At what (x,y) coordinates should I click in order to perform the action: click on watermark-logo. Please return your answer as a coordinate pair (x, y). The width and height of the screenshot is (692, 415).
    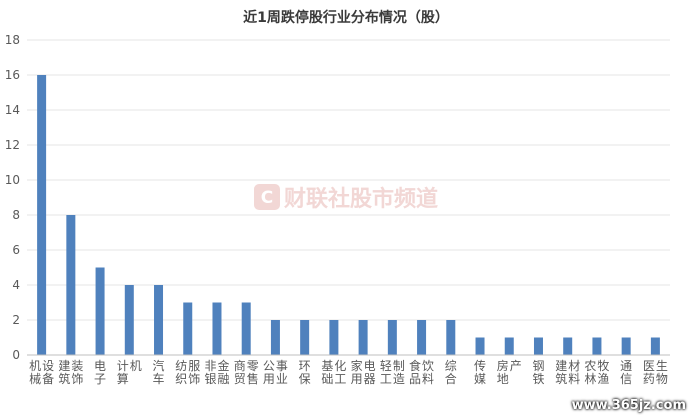
    Looking at the image, I should click on (267, 197).